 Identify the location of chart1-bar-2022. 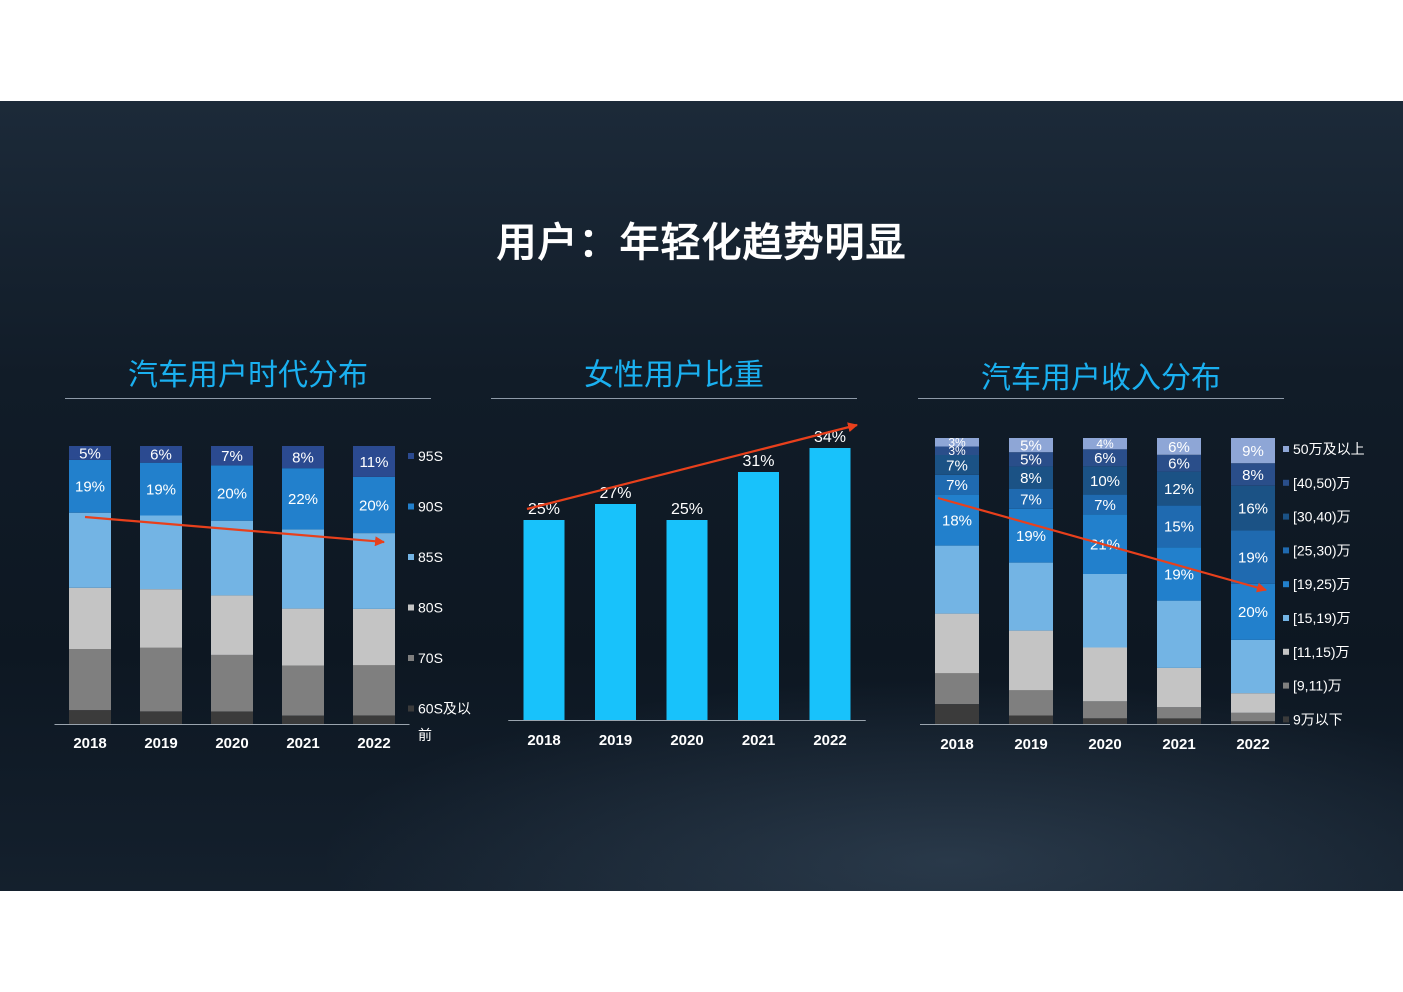
(830, 584).